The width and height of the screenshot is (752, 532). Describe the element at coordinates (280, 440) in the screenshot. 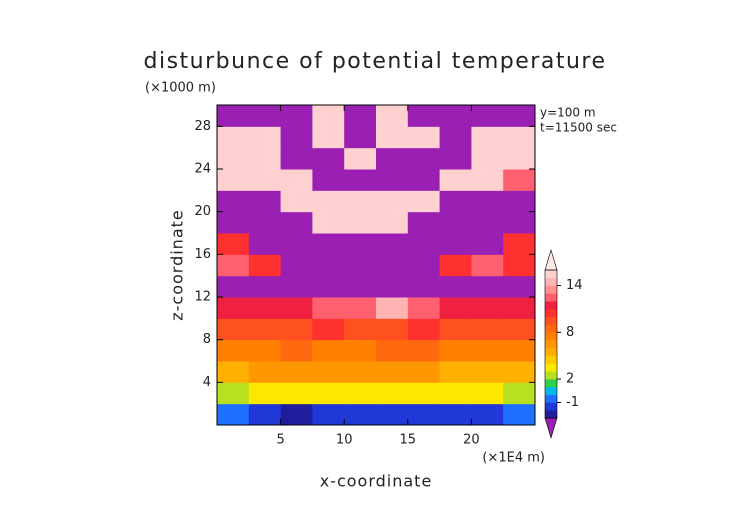

I see `x-tick-label: 5` at that location.